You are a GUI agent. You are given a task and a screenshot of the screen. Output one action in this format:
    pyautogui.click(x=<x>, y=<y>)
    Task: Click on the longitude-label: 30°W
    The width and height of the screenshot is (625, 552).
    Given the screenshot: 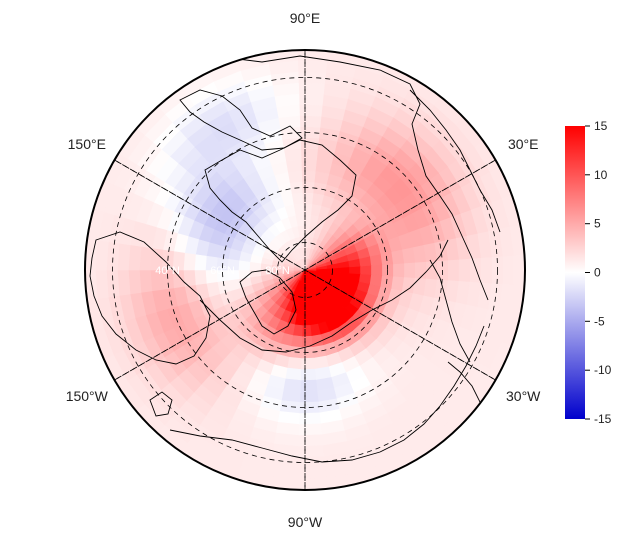 What is the action you would take?
    pyautogui.click(x=523, y=396)
    